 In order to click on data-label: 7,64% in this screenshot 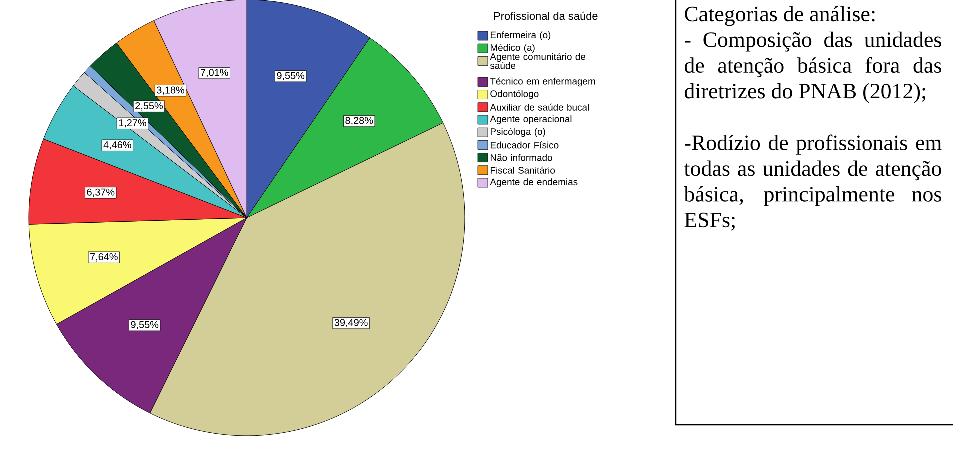, I will do `click(104, 257)`.